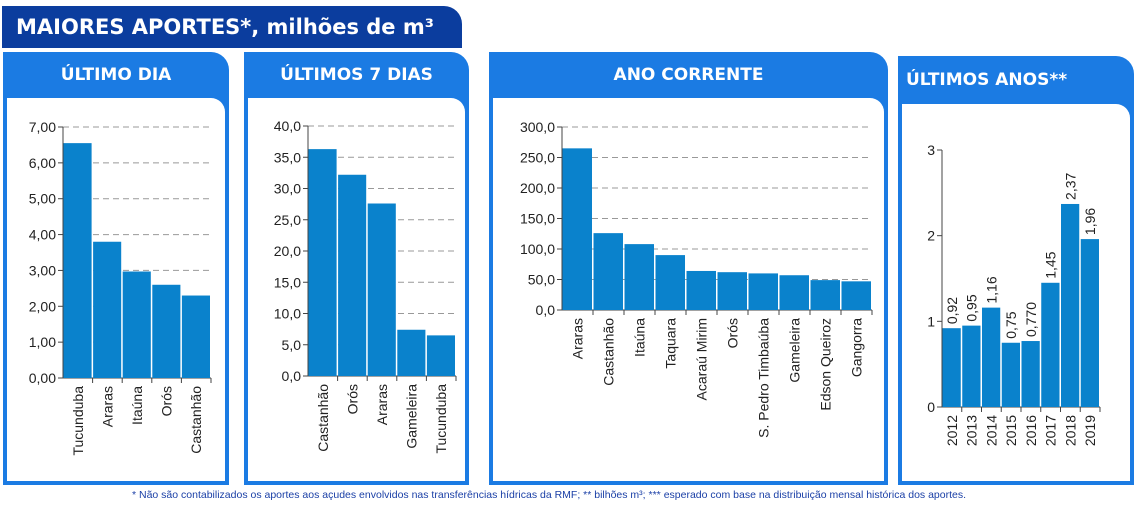 The height and width of the screenshot is (507, 1140). Describe the element at coordinates (952, 310) in the screenshot. I see `data-label: 0,92` at that location.